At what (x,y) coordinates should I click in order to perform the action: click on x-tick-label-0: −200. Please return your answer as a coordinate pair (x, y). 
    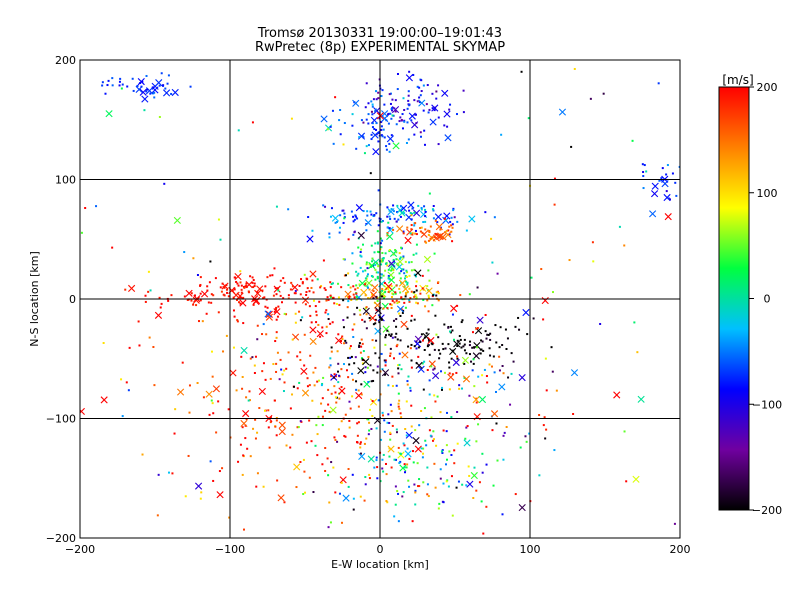
    Looking at the image, I should click on (80, 549).